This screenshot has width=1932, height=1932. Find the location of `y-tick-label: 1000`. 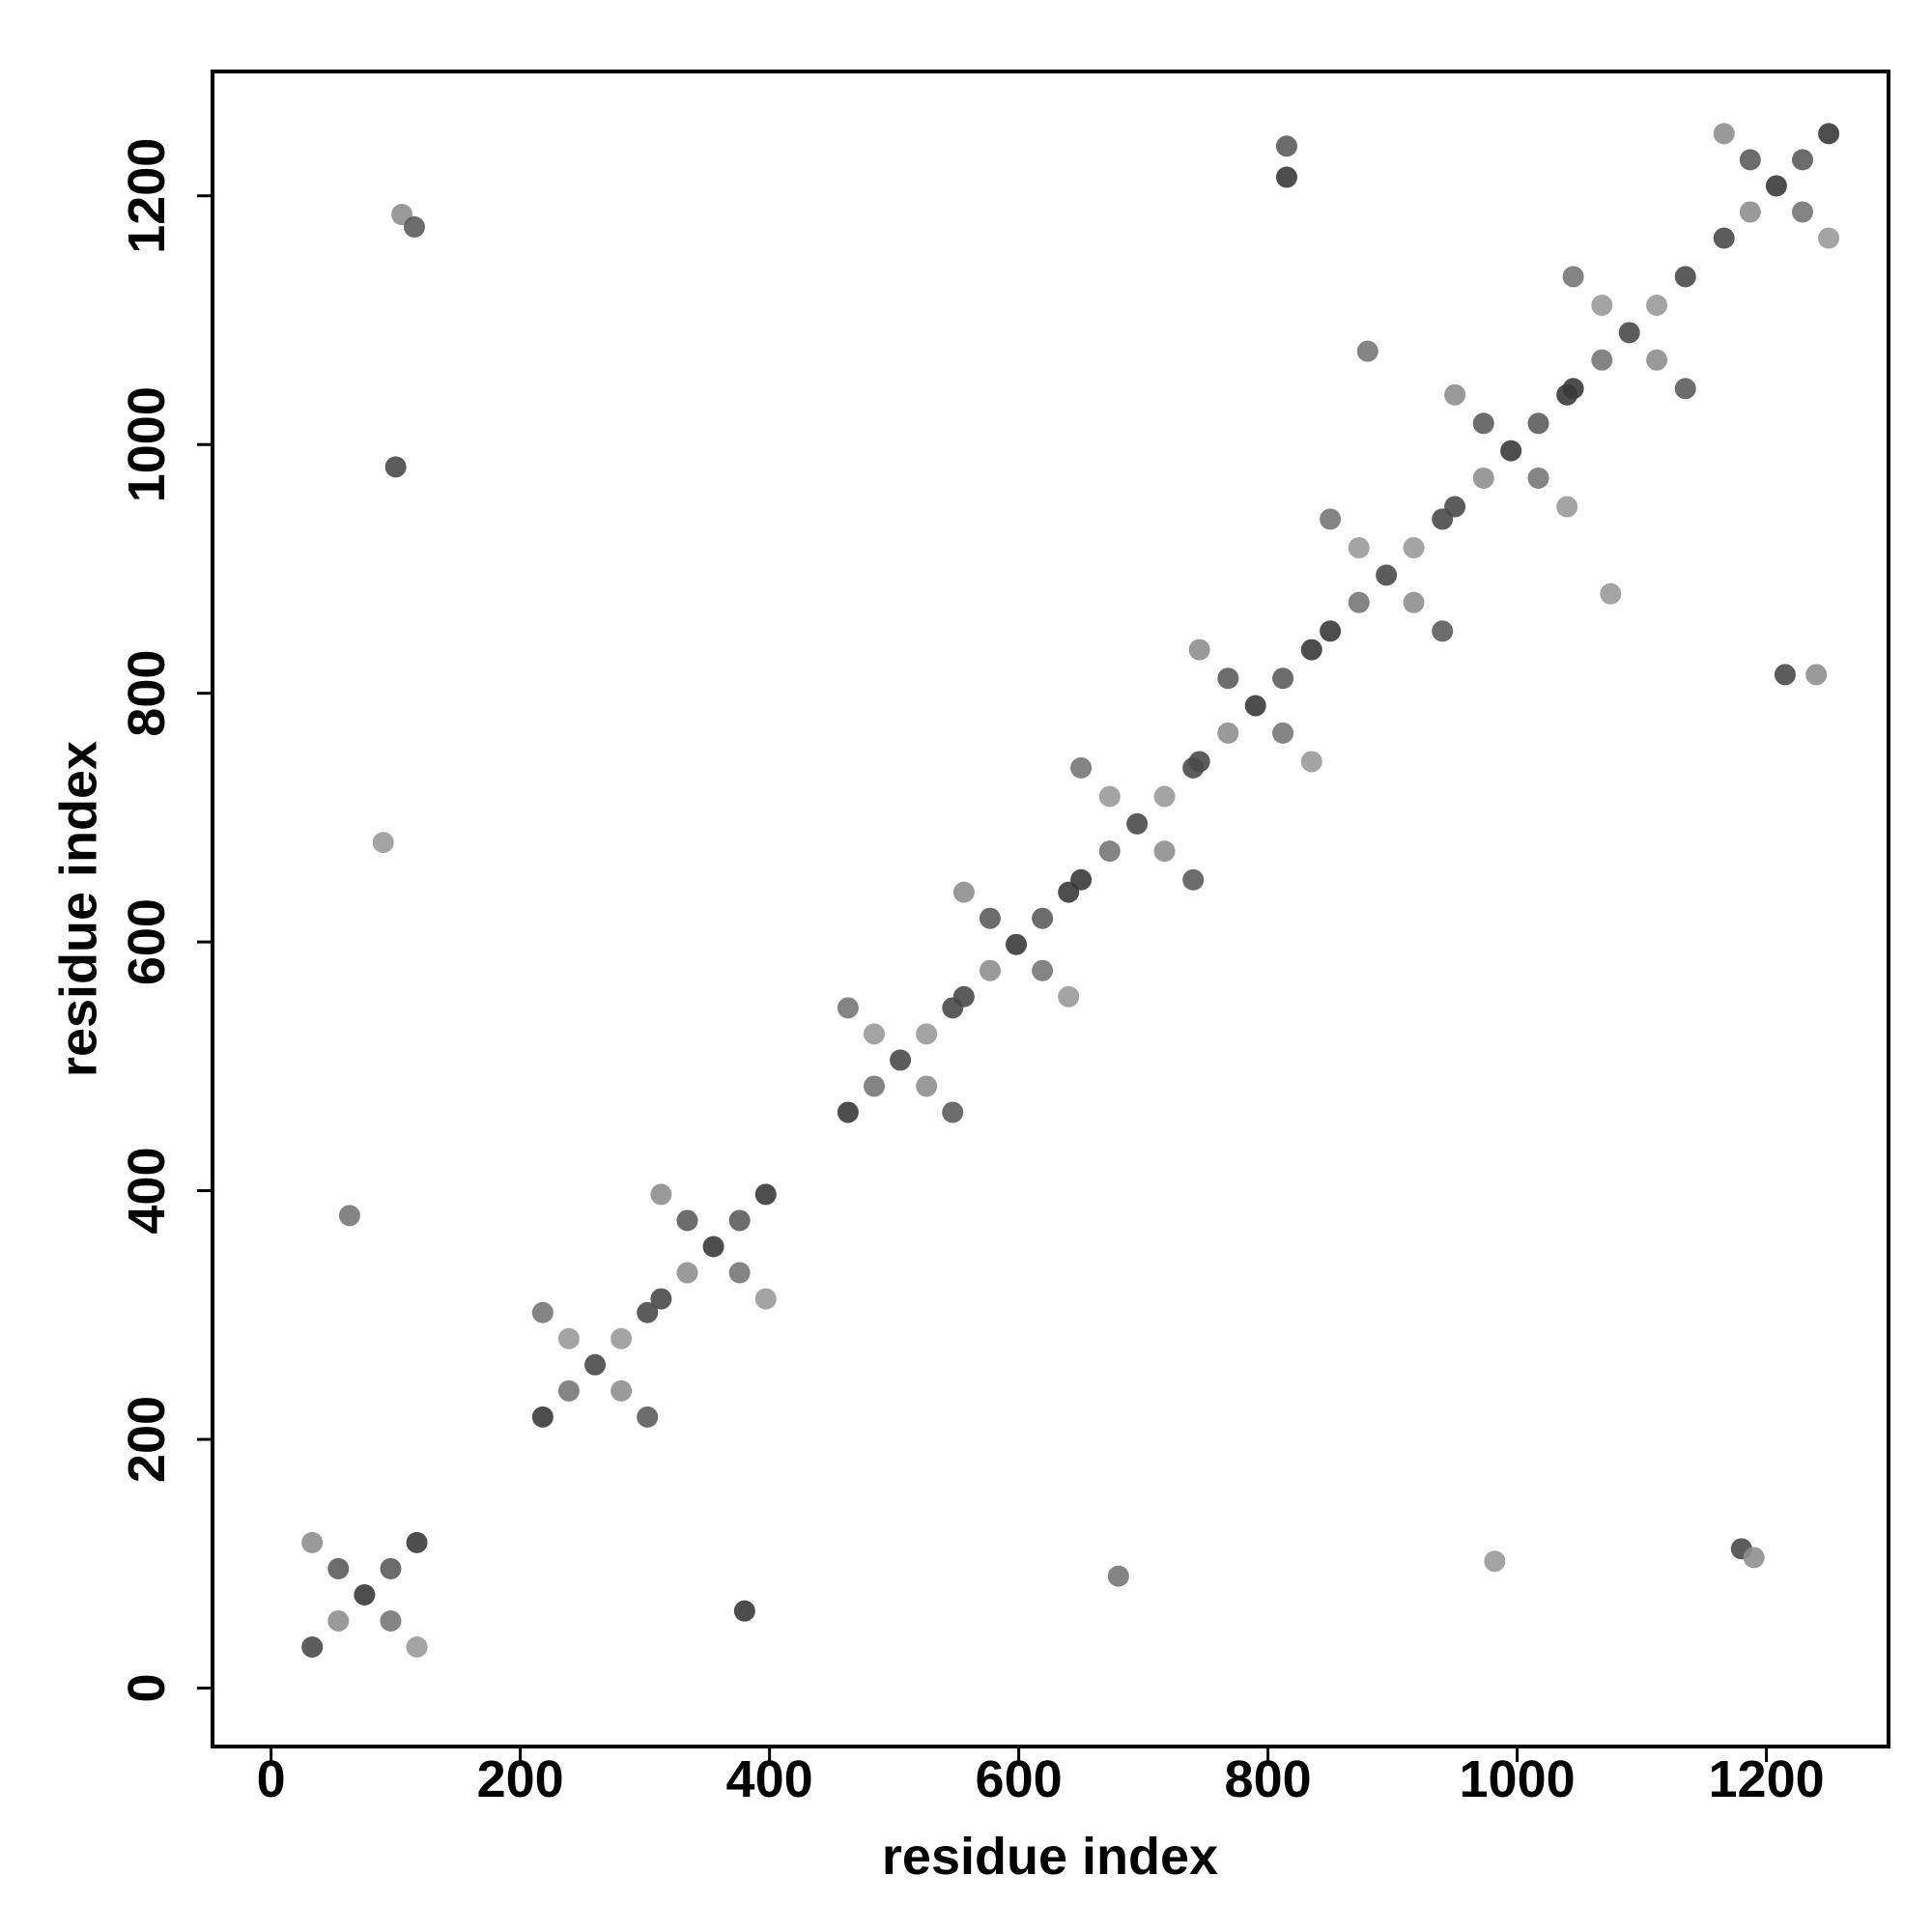

y-tick-label: 1000 is located at coordinates (147, 444).